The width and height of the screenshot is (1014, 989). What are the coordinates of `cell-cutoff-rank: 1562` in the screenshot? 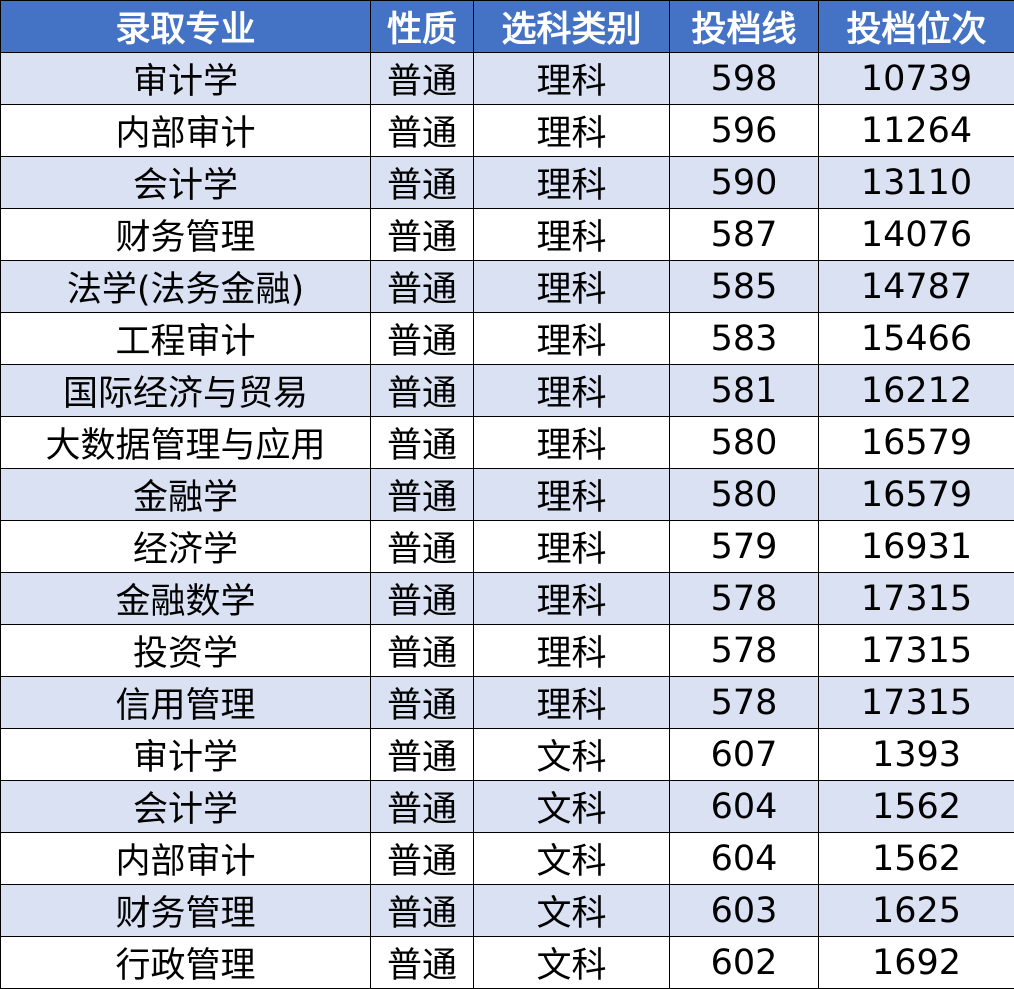 It's located at (916, 859).